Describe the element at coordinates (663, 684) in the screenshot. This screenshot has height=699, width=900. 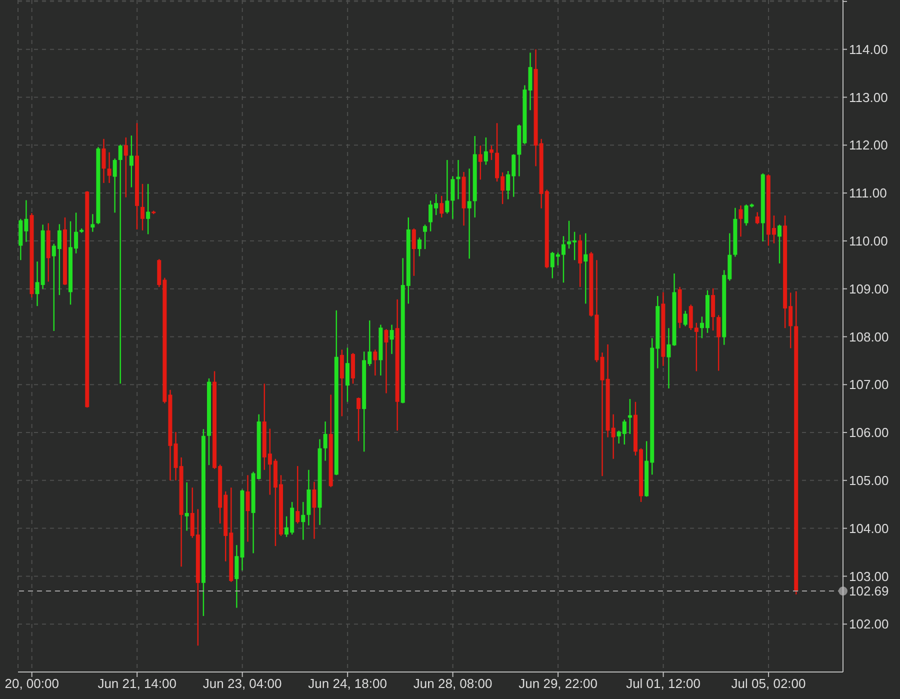
I see `x-tick-label: Jul 01, 12:00` at that location.